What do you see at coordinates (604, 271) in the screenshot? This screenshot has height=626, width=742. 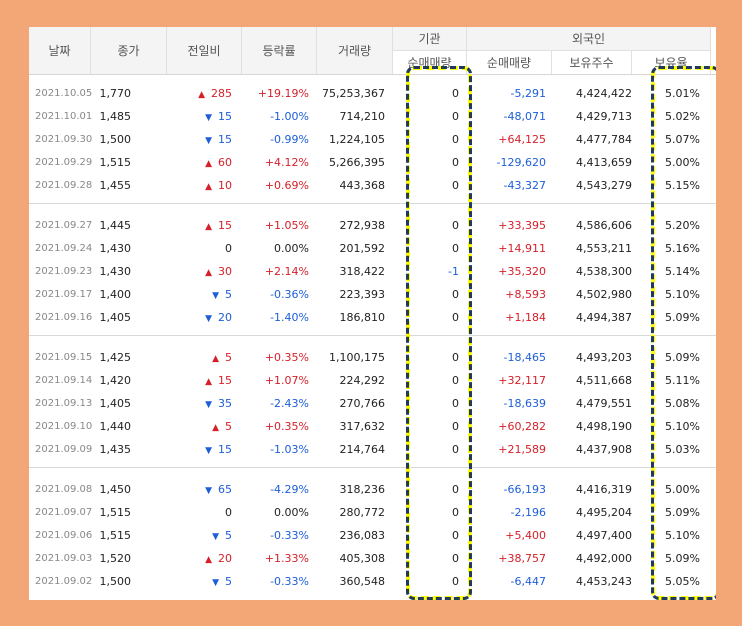 I see `cell-foreign-hold: 4,538,300` at bounding box center [604, 271].